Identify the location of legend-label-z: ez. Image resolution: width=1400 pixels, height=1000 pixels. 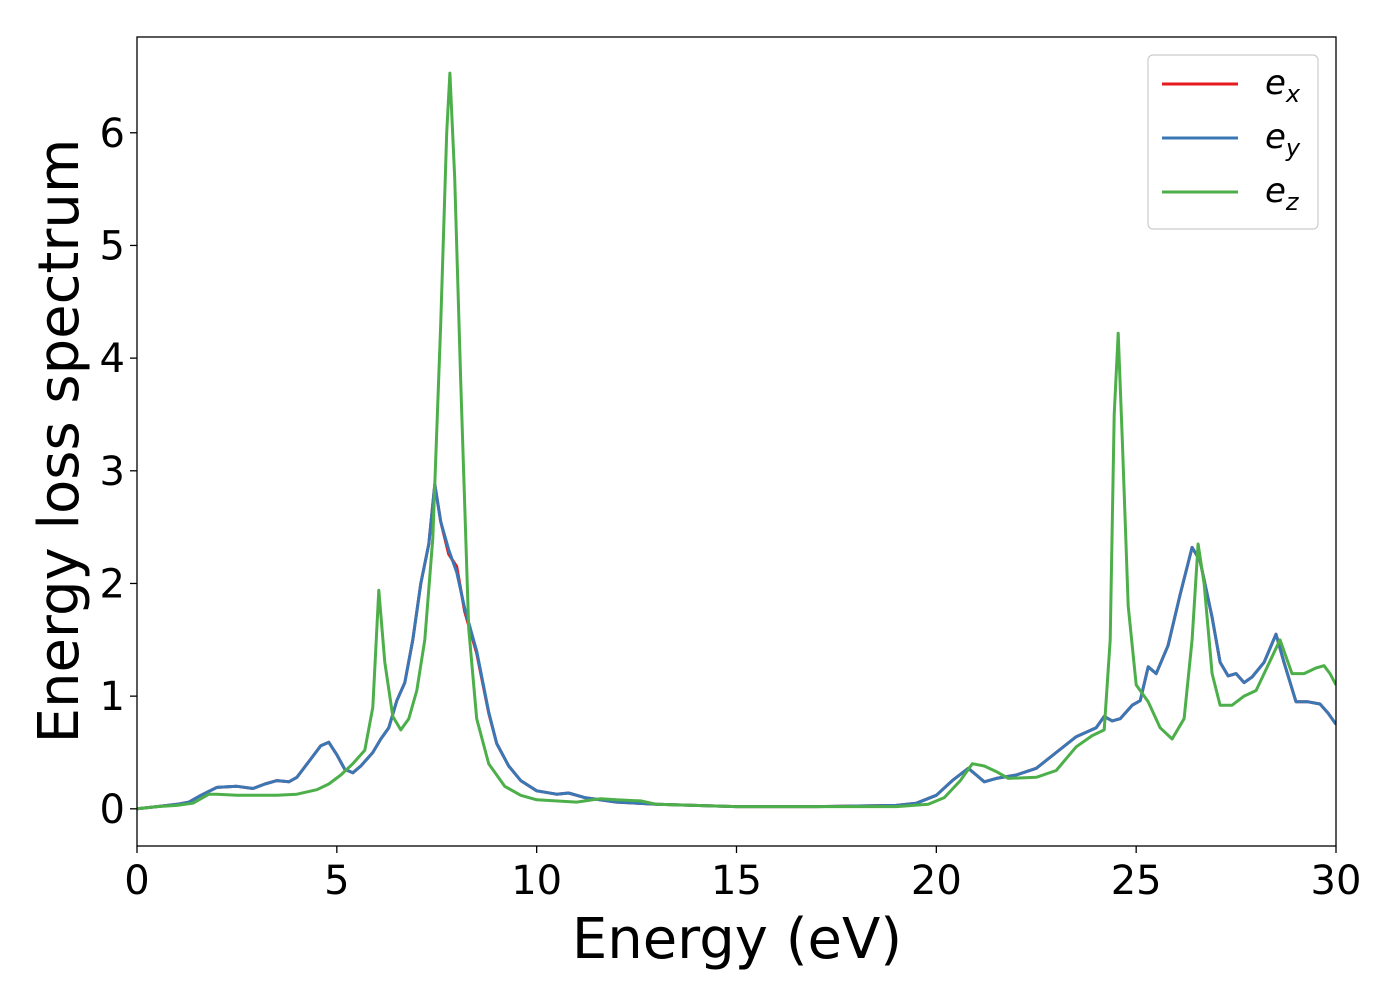
(1282, 193).